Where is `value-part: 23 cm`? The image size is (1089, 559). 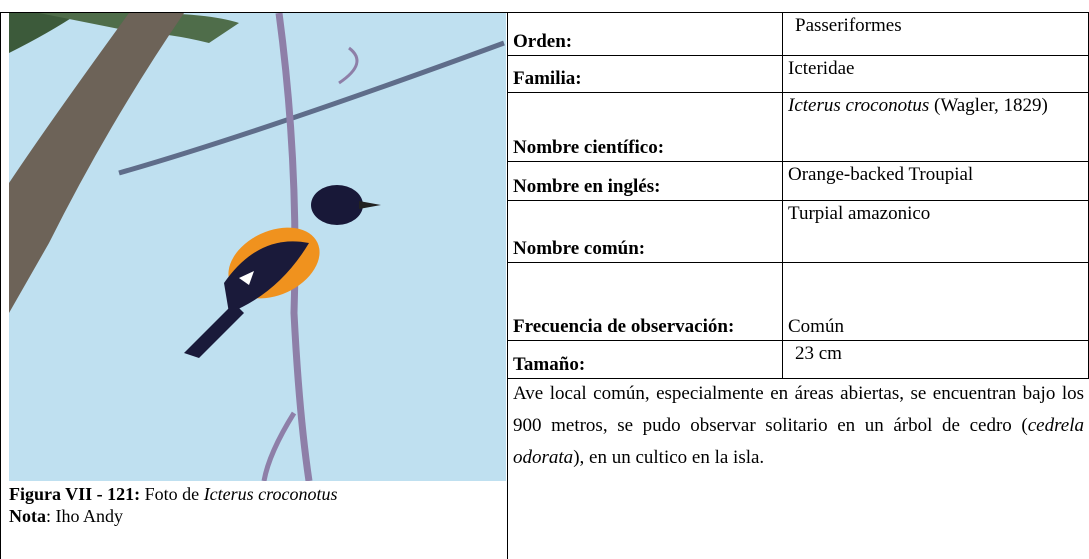
value-part: 23 cm is located at coordinates (818, 353).